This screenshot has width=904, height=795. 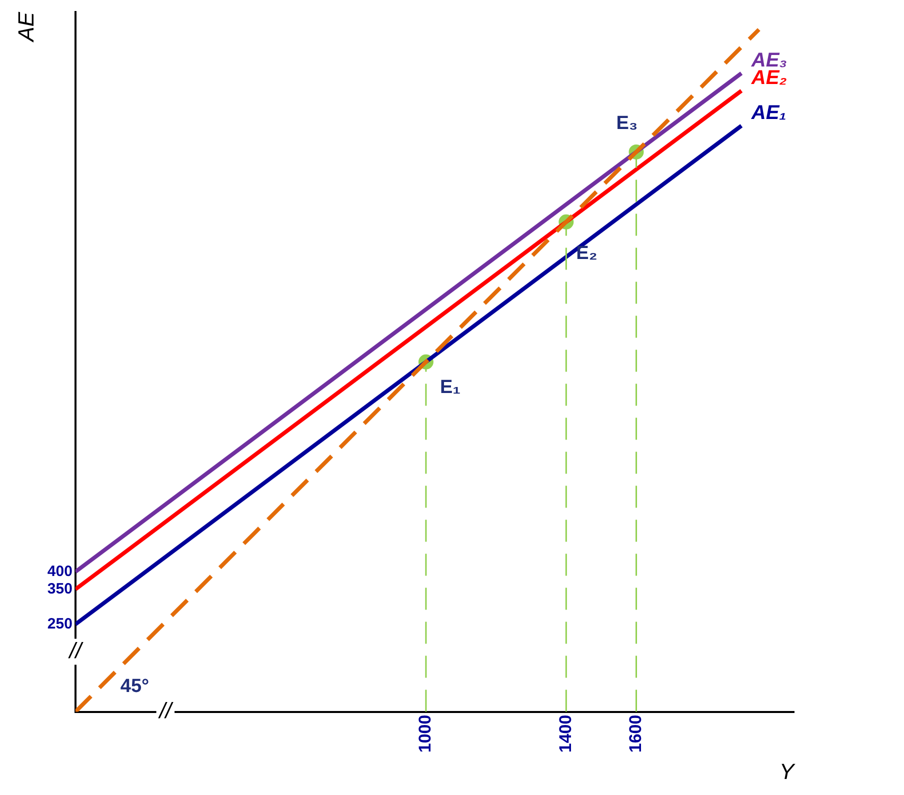 What do you see at coordinates (135, 687) in the screenshot?
I see `annotation: 45°` at bounding box center [135, 687].